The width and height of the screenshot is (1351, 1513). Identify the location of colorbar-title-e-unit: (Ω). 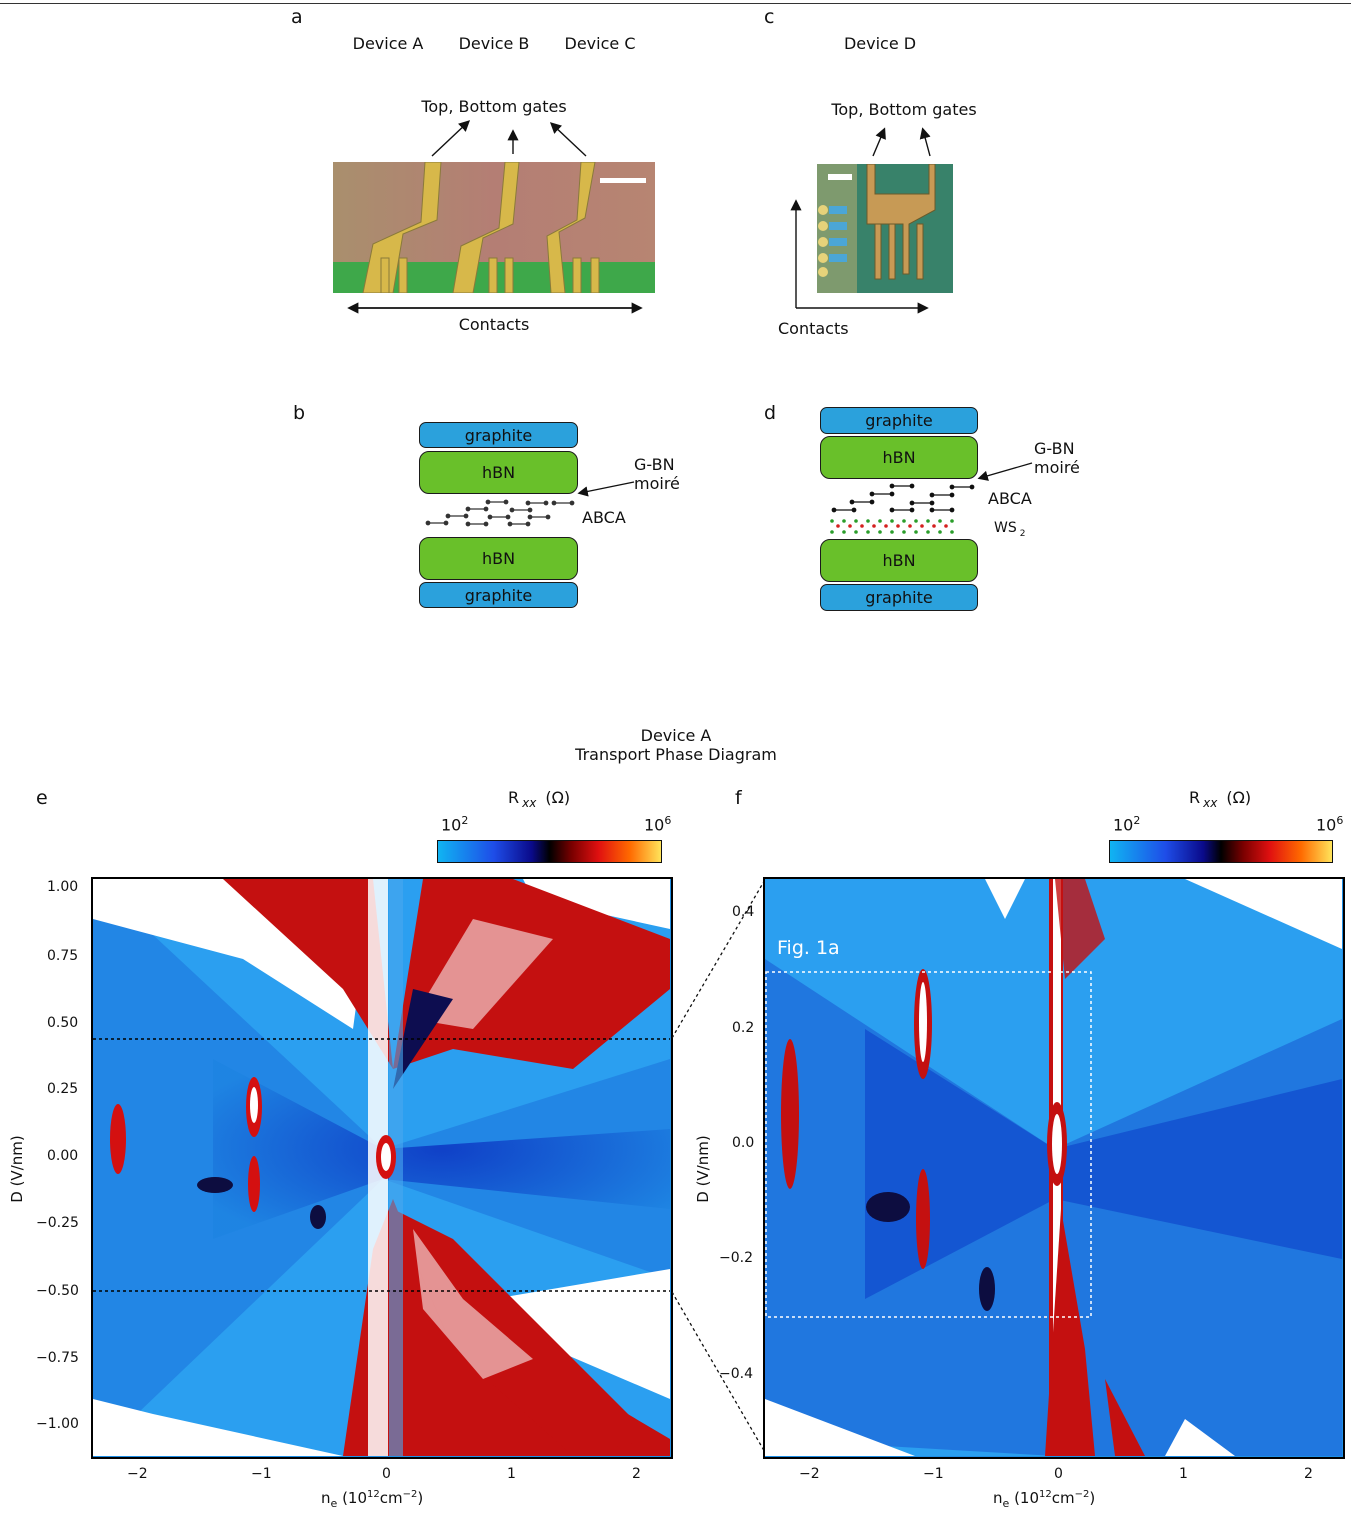
(558, 797).